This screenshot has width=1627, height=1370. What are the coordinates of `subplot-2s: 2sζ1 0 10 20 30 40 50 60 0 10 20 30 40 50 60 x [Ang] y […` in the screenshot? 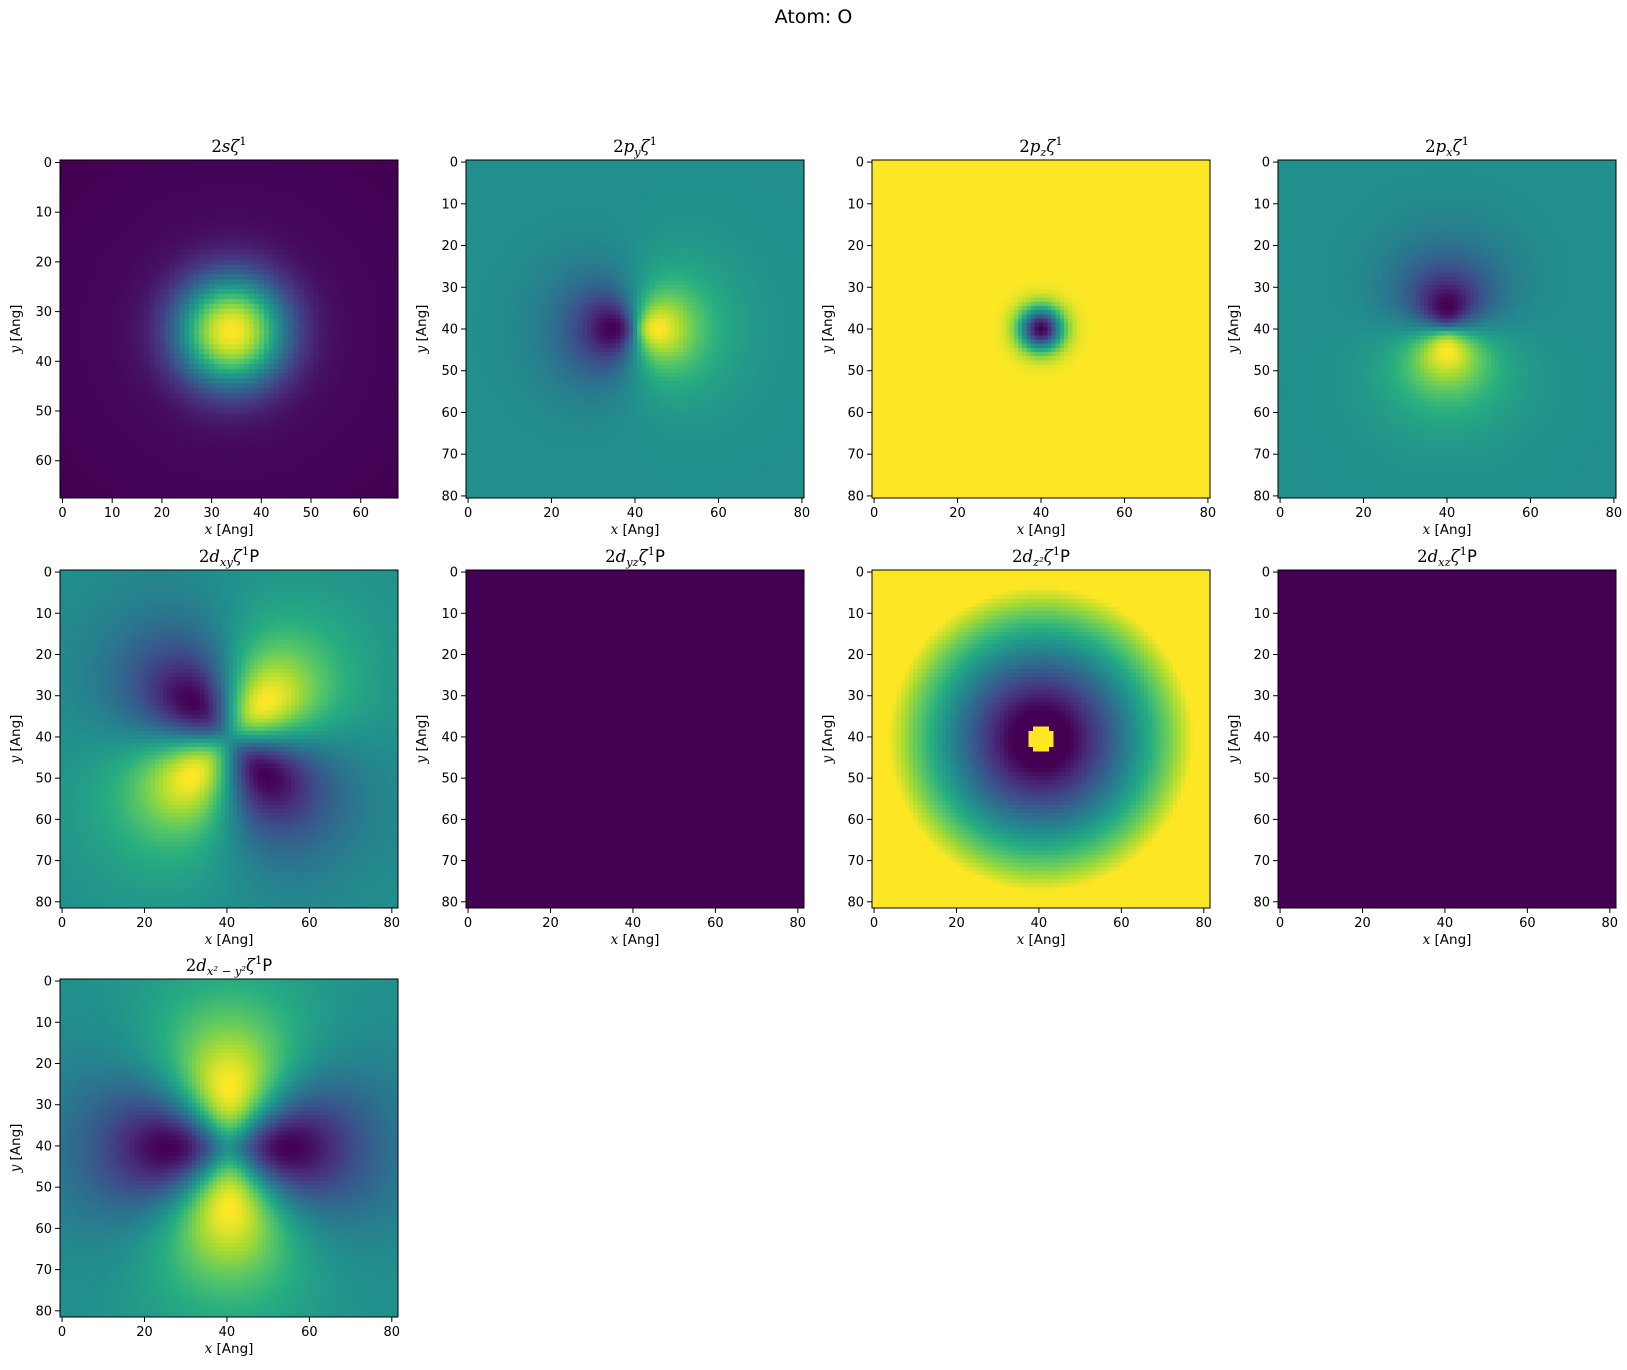 It's located at (205, 334).